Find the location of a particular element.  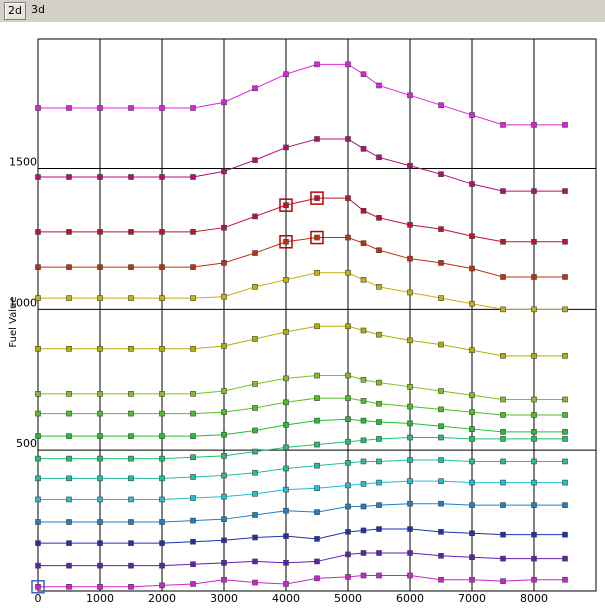

x-tick-label: 3000 is located at coordinates (224, 598).